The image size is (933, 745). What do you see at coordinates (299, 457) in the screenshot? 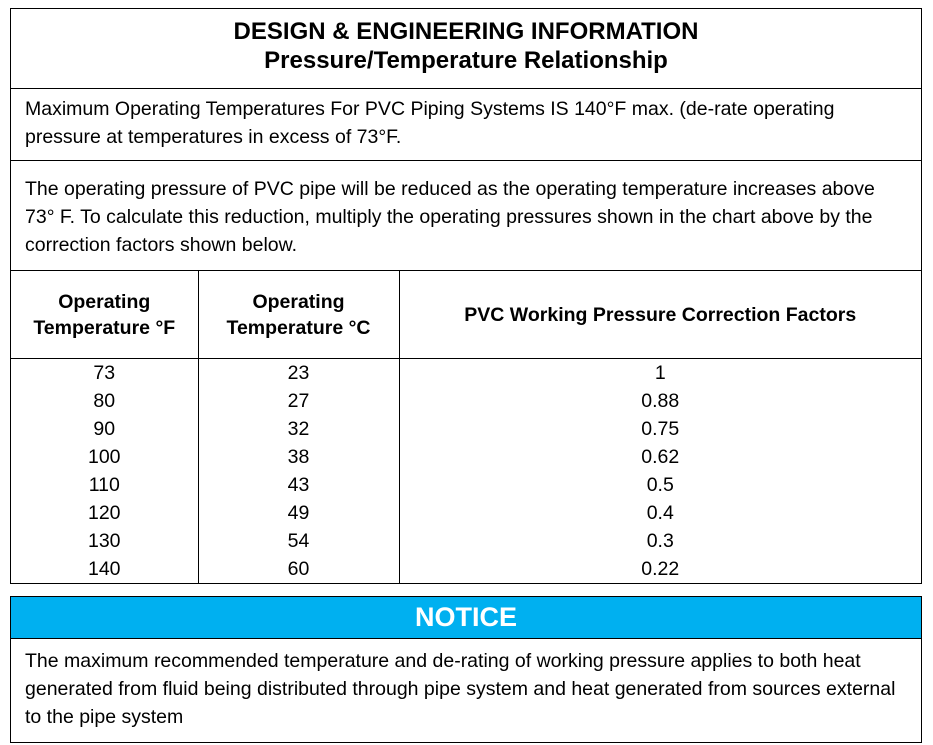
I see `cell-c: 38` at bounding box center [299, 457].